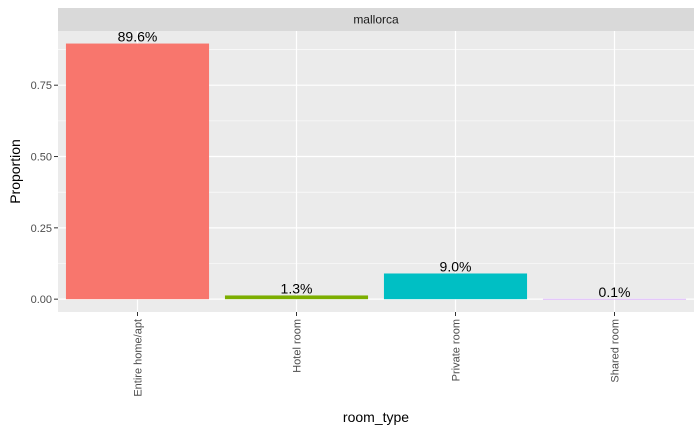 This screenshot has width=700, height=432. What do you see at coordinates (41, 158) in the screenshot?
I see `y-tick-label: 0.50` at bounding box center [41, 158].